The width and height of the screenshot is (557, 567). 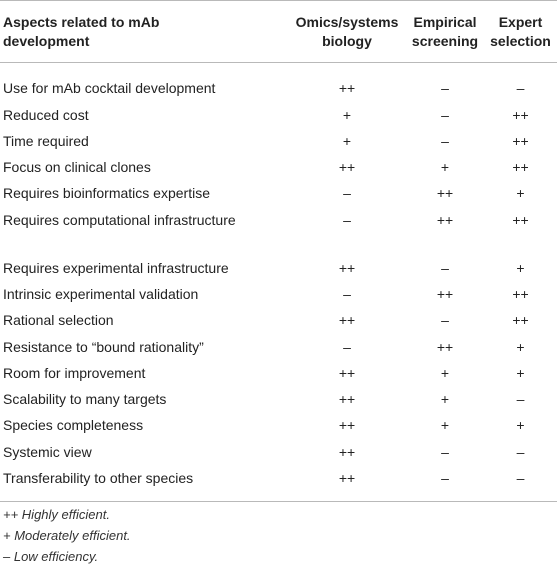 What do you see at coordinates (278, 427) in the screenshot?
I see `table-row: Species completeness ++ + +` at bounding box center [278, 427].